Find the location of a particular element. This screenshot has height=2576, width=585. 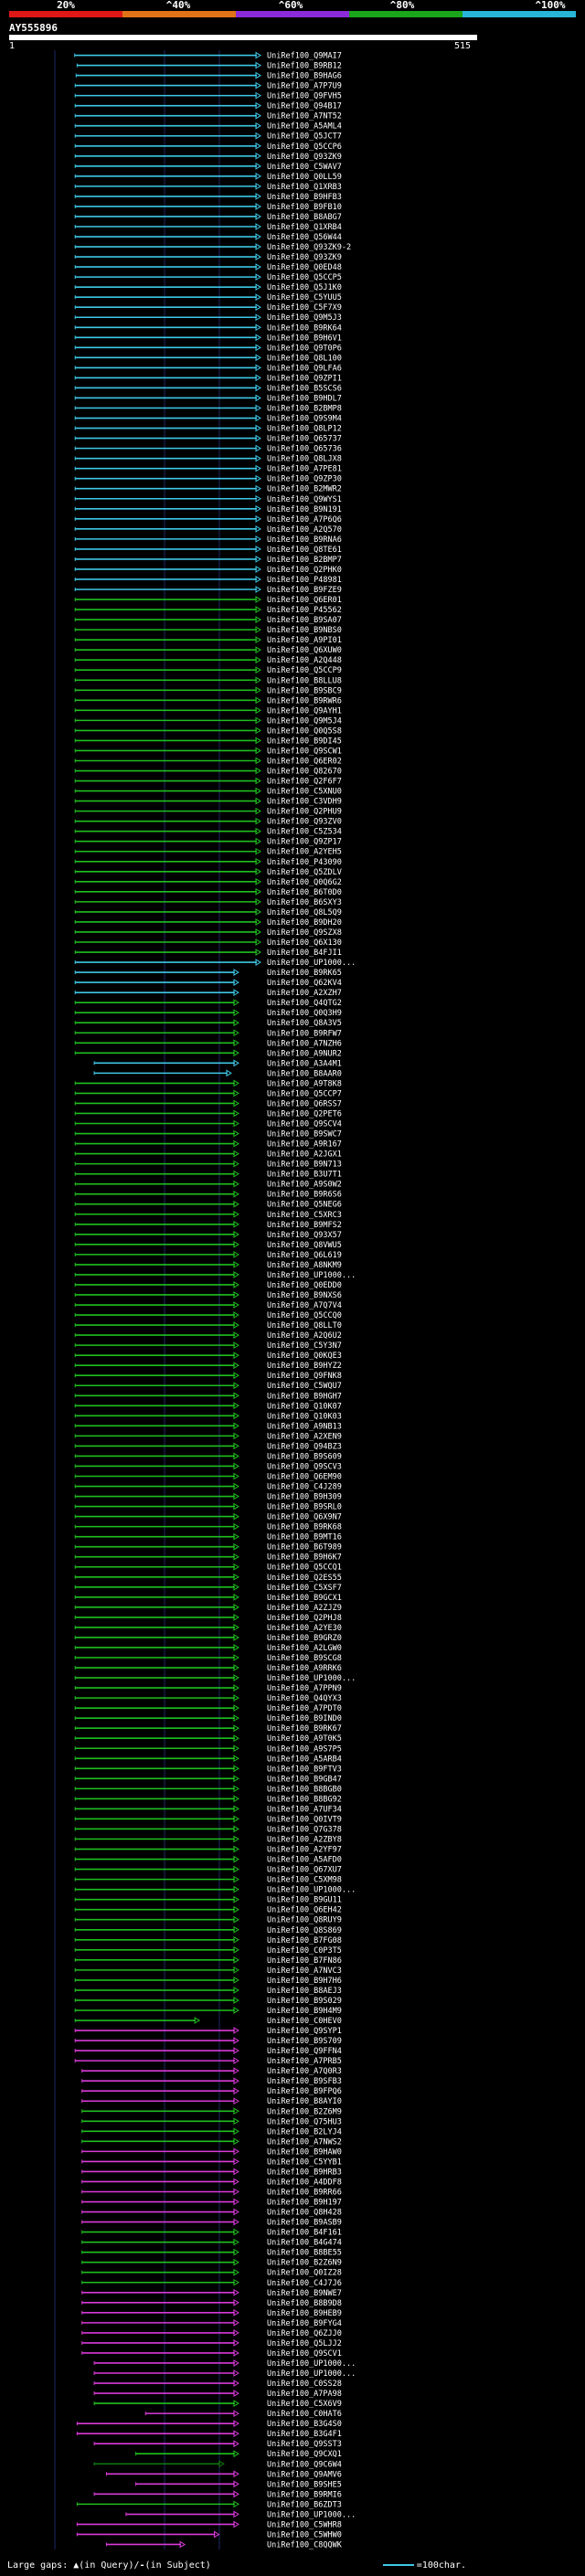

hit-label: UniRef100_Q9SCV3 is located at coordinates (304, 1466).